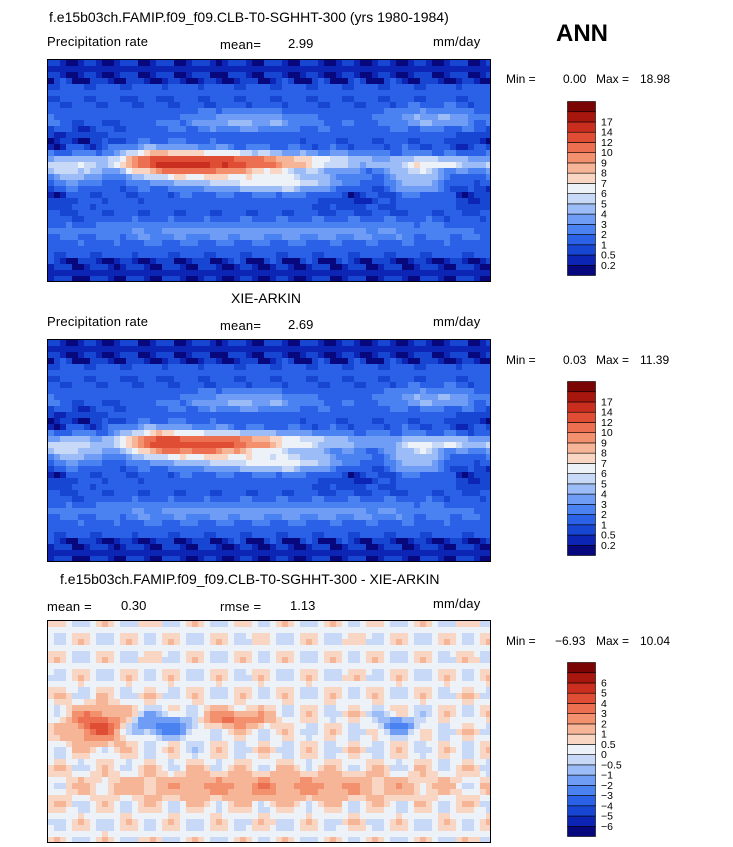 The width and height of the screenshot is (733, 847). I want to click on colorbar-swatch, so click(581, 137).